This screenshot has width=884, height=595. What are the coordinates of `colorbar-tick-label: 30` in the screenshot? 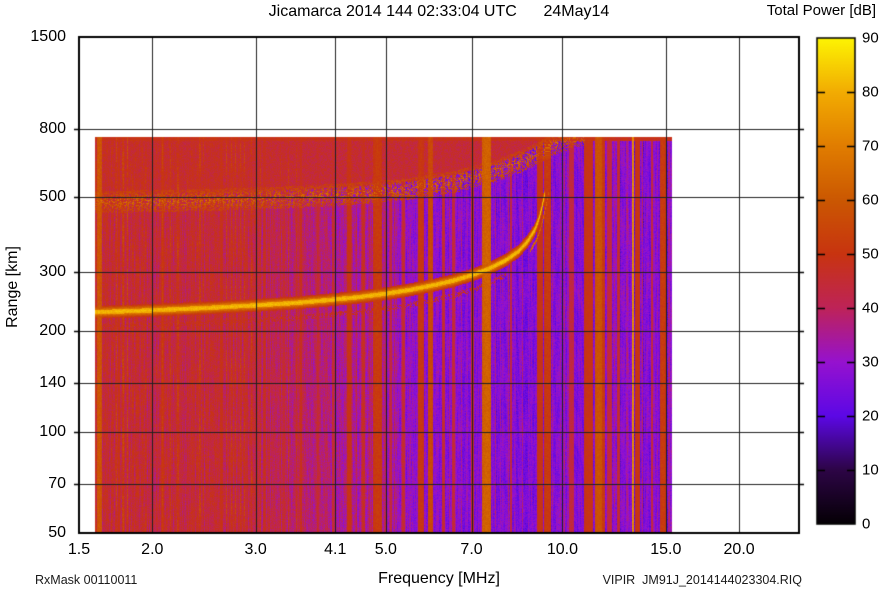 It's located at (870, 362).